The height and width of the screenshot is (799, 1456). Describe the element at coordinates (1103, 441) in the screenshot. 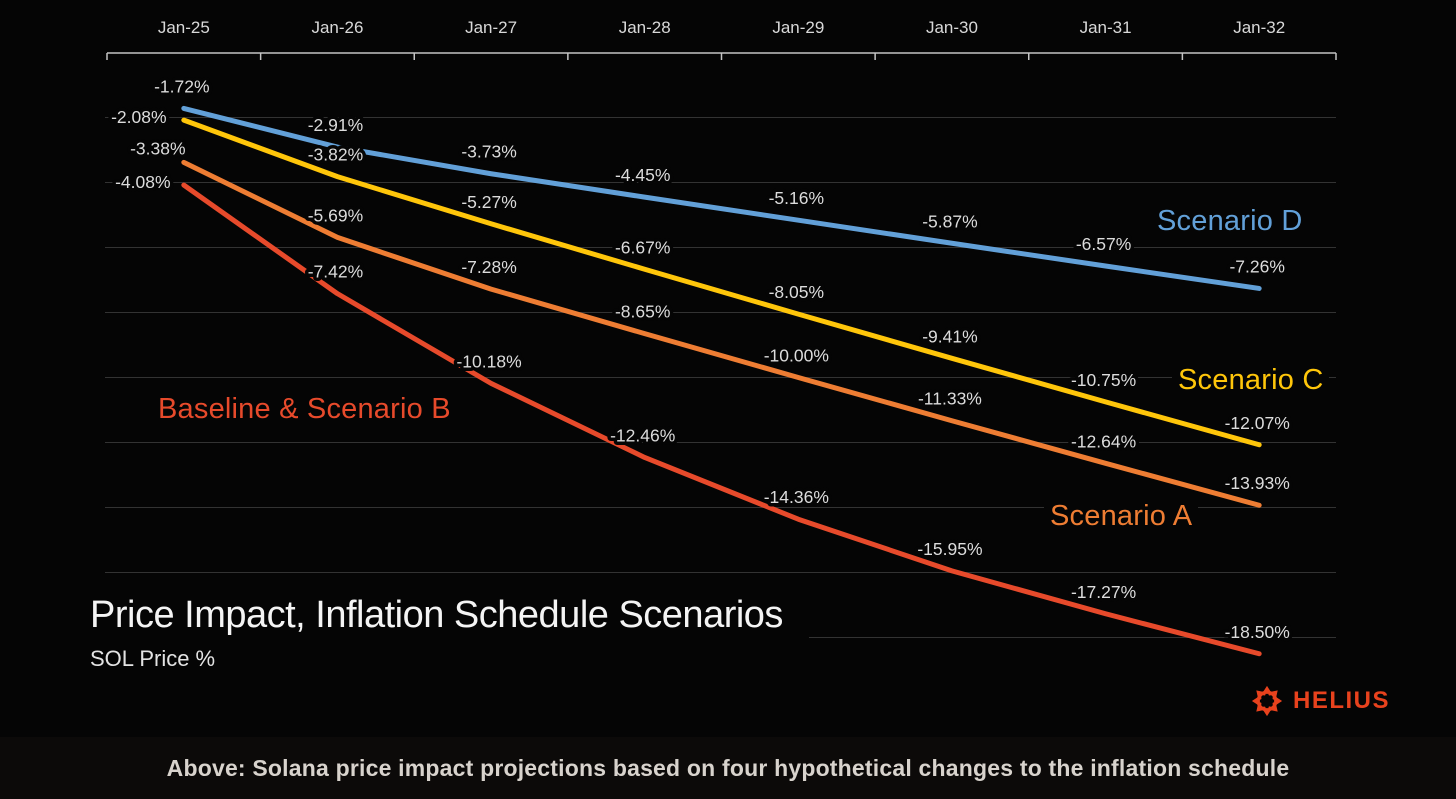

I see `svg-text: -12.64%` at that location.